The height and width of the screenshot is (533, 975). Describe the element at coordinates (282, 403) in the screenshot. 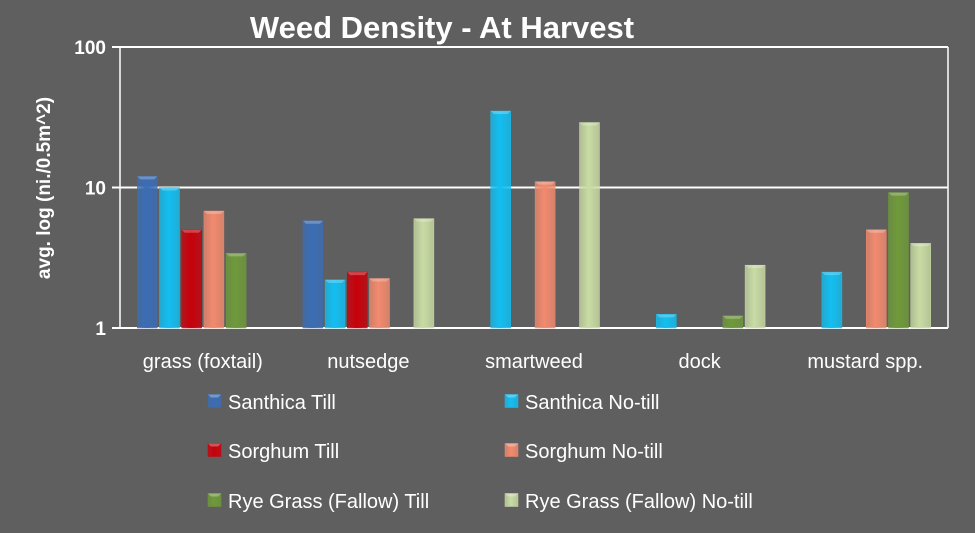

I see `legend-label: Santhica Till` at that location.